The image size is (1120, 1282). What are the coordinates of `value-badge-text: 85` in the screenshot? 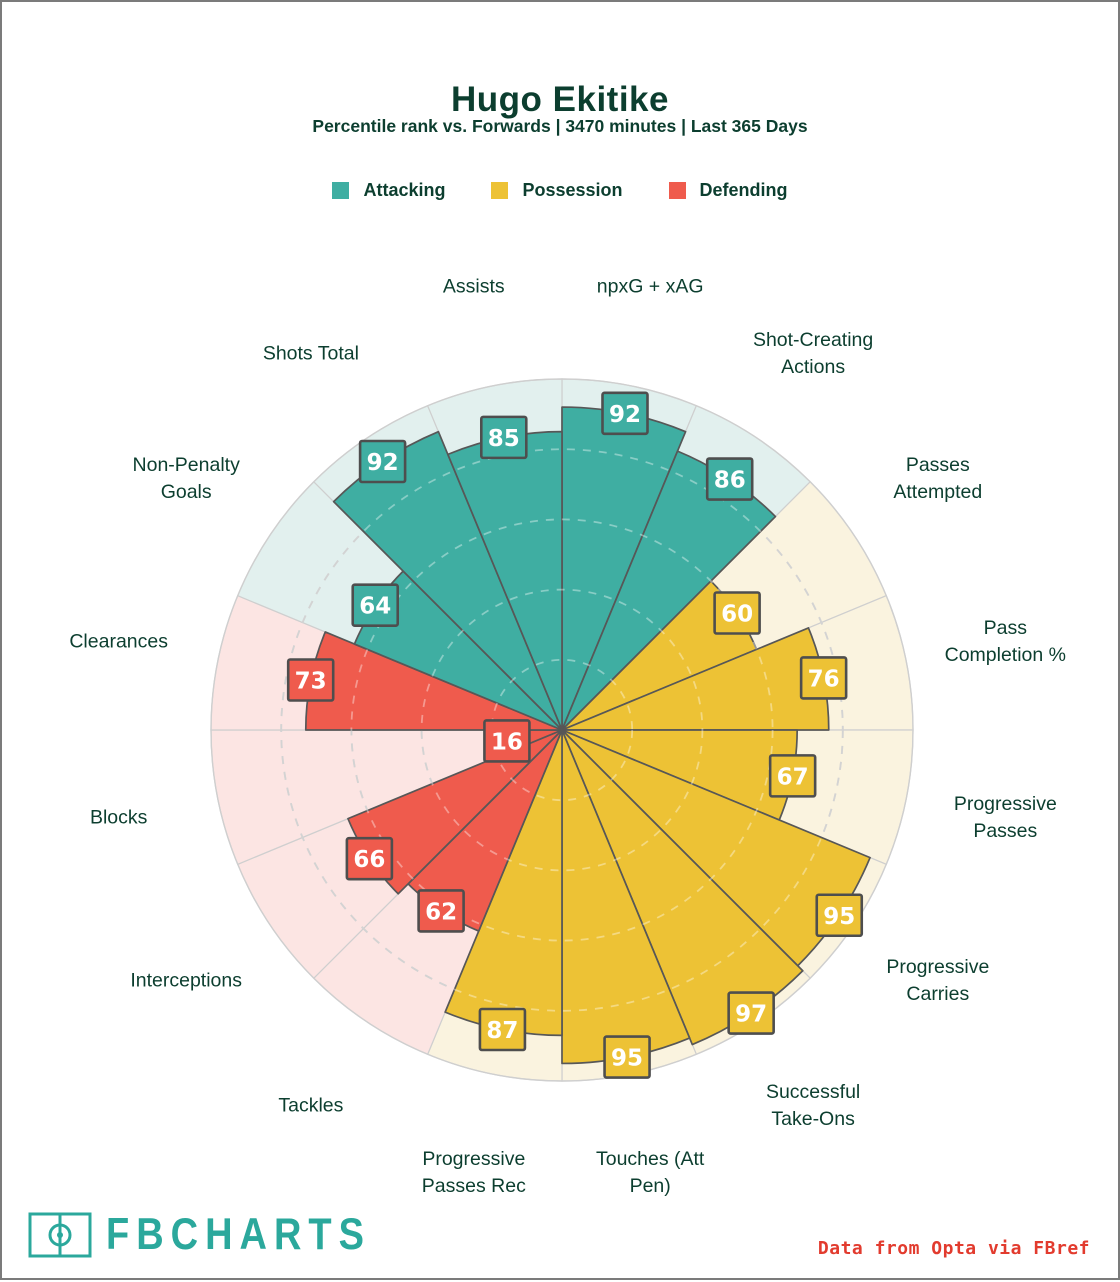 It's located at (504, 439).